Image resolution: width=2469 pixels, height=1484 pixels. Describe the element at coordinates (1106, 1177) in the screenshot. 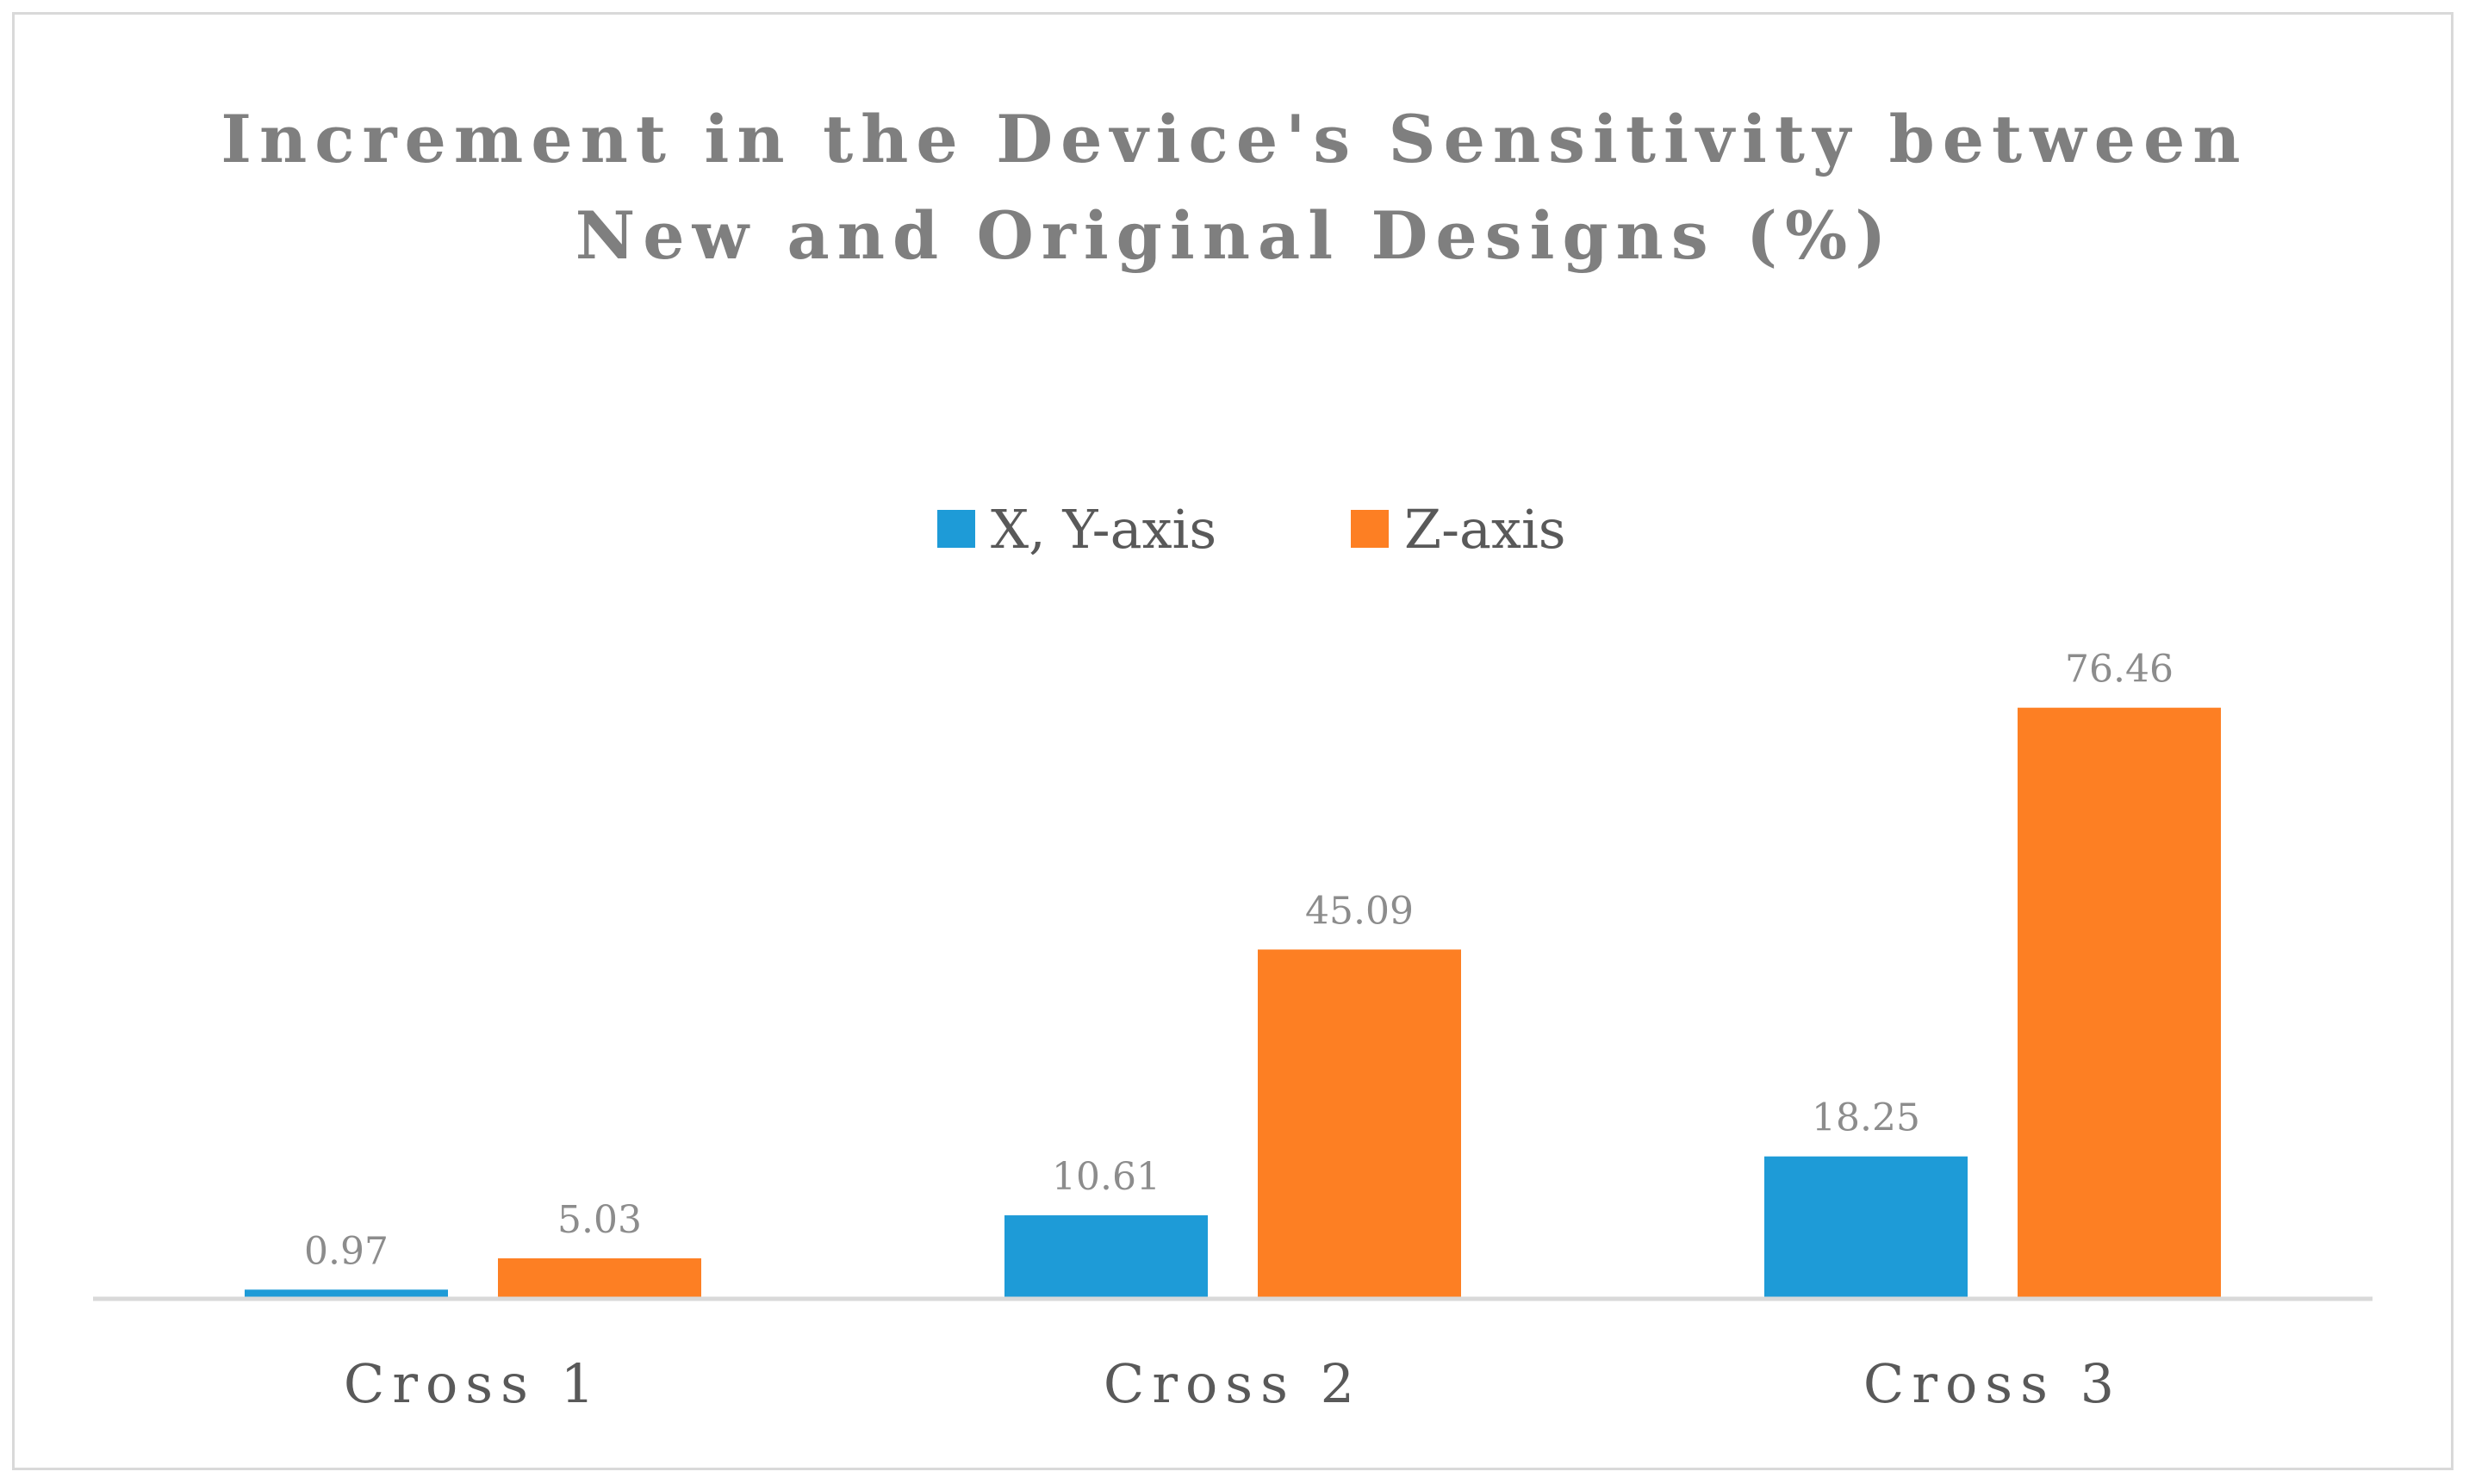

I see `data-label-x-y-axis-cross-2: 10.61` at that location.